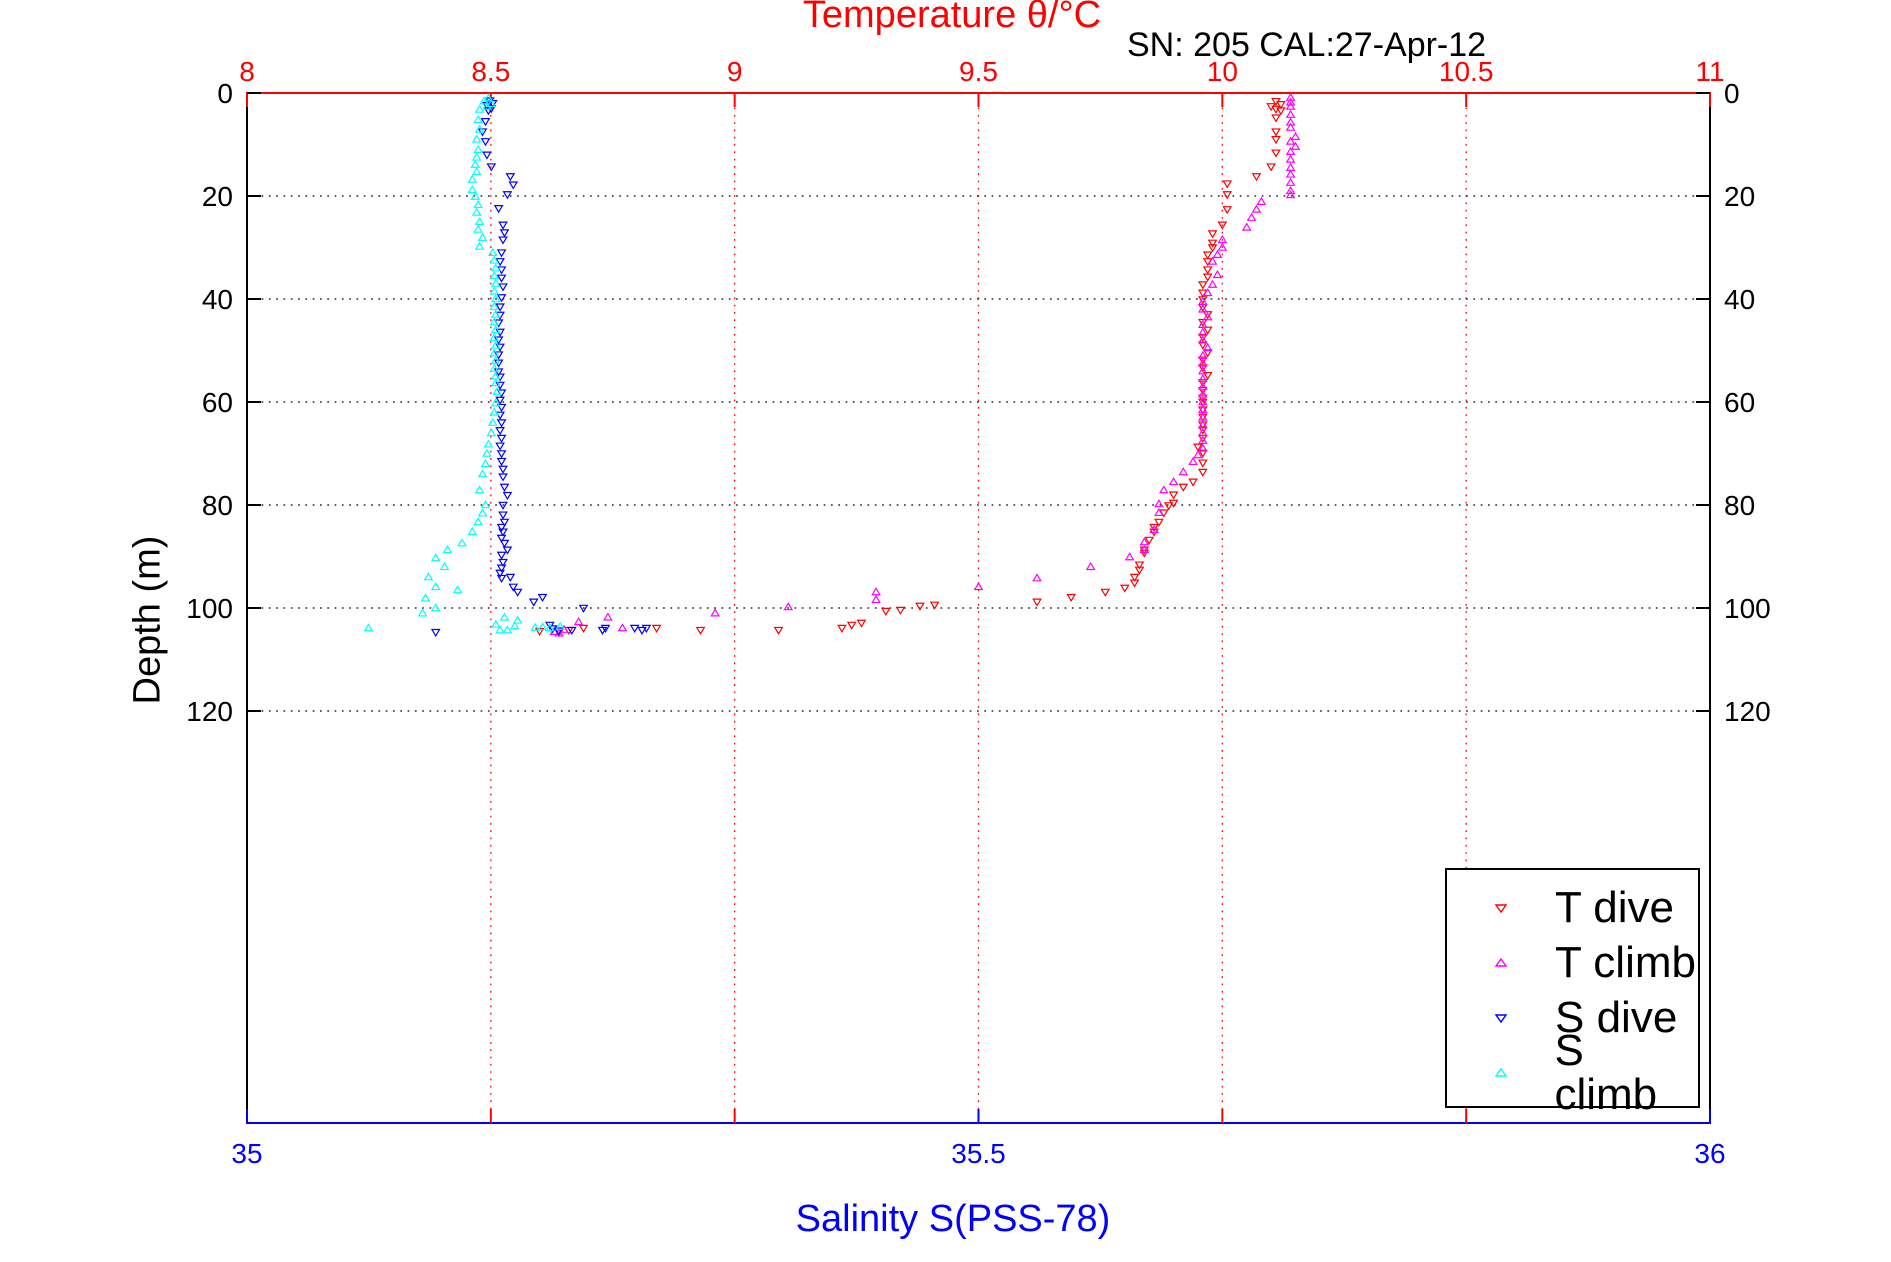 The image size is (1891, 1262). Describe the element at coordinates (1307, 45) in the screenshot. I see `sn-cal-annotation: SN: 205 CAL:27-Apr-12` at that location.